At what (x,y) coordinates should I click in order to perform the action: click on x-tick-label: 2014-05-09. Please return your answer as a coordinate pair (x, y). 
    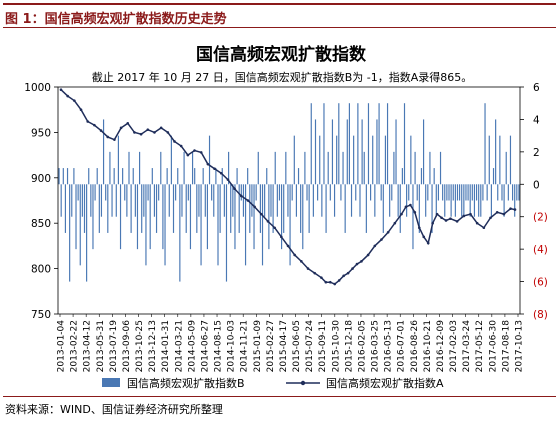
    Looking at the image, I should click on (192, 346).